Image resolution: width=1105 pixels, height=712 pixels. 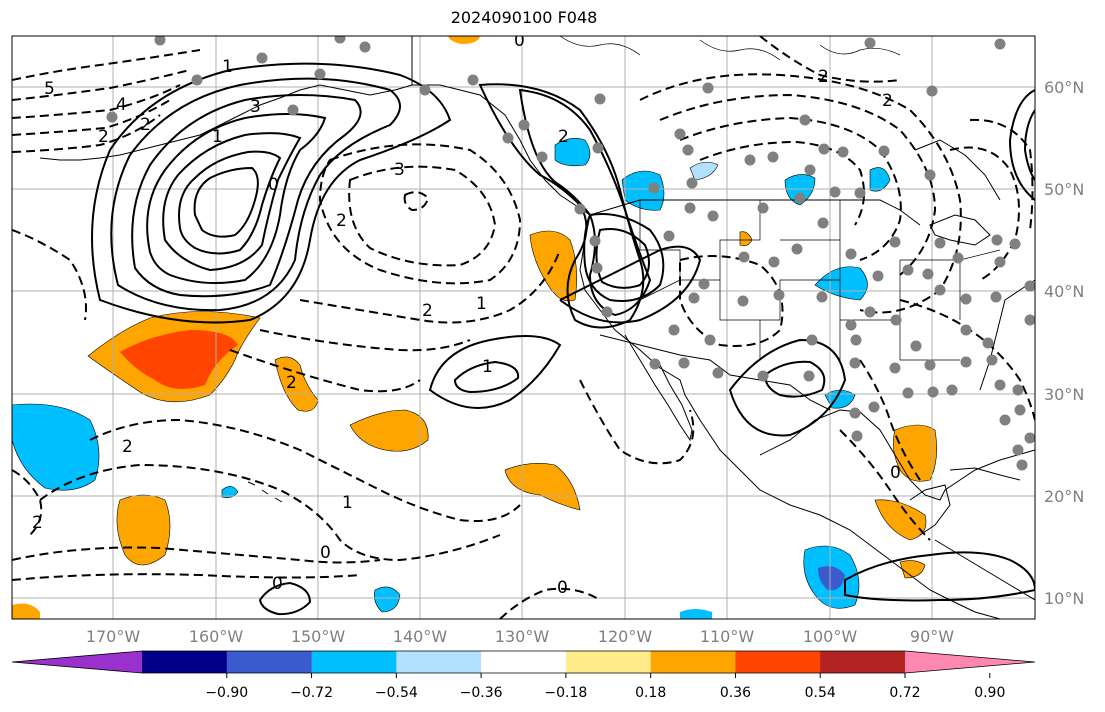 I want to click on colorbar-tick-label: −0.36, so click(x=481, y=693).